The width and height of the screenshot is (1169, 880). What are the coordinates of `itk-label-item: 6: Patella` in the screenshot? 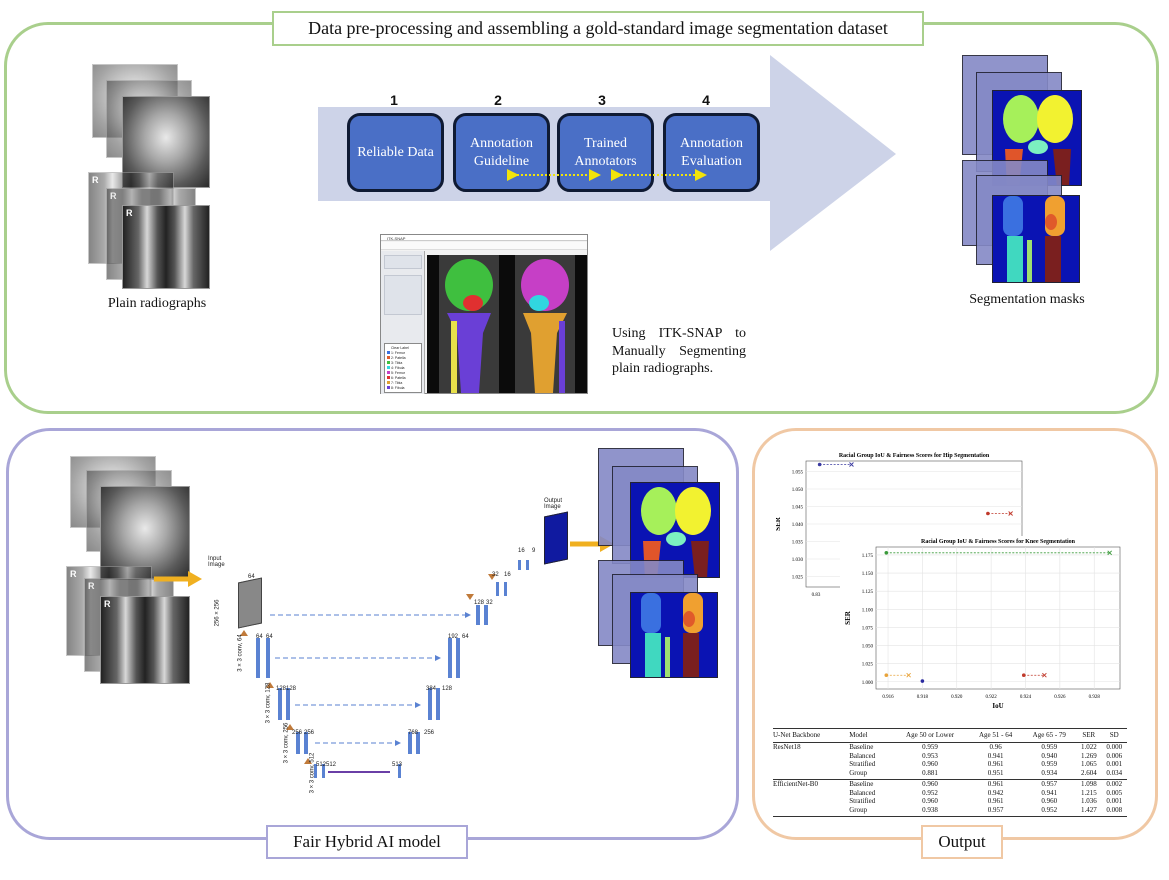 It's located at (404, 378).